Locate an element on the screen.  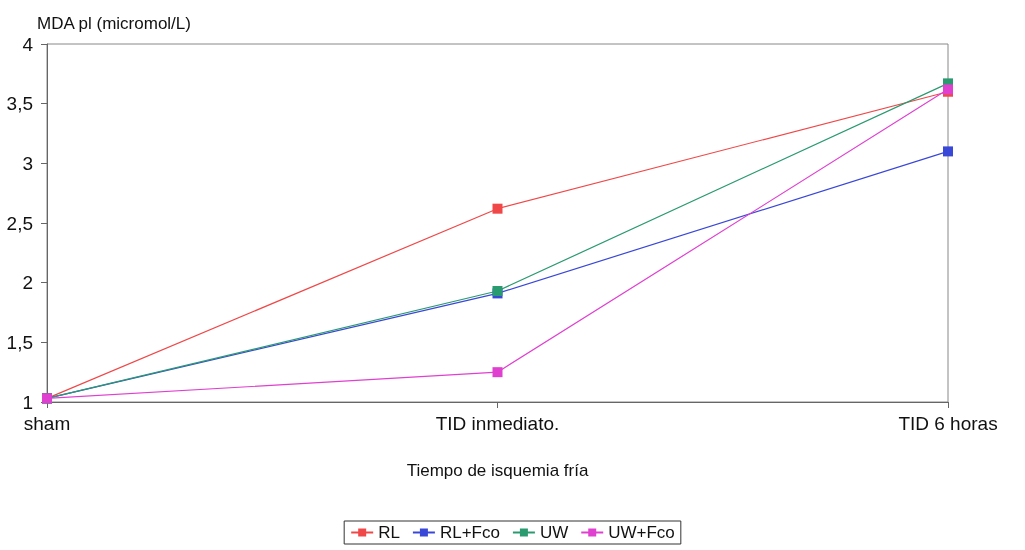
y-tick-label: 2 is located at coordinates (27, 283).